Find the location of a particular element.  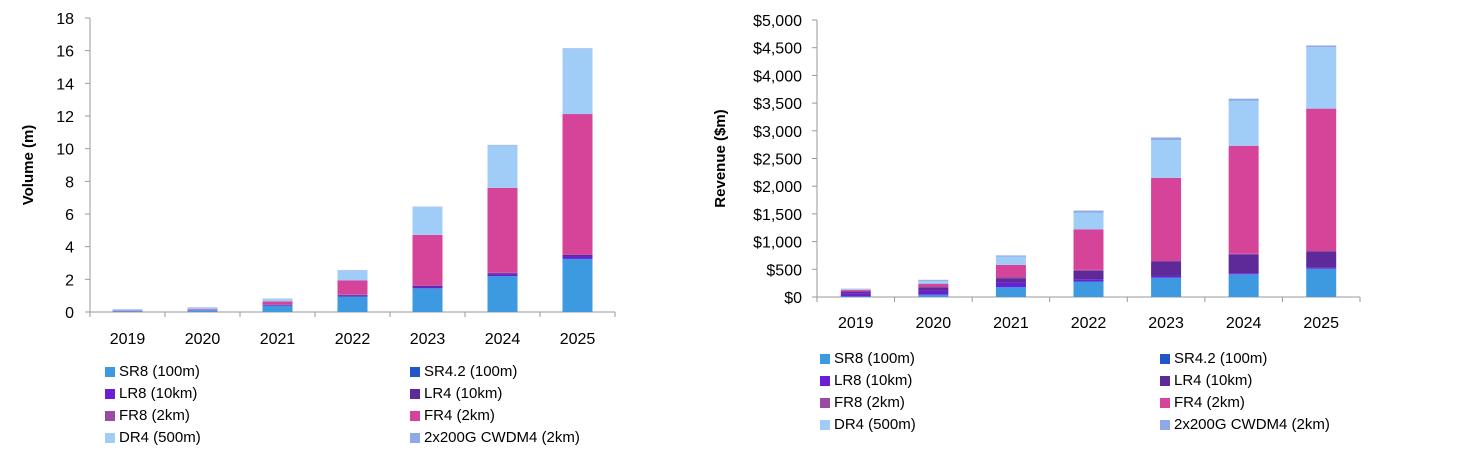

volume-legend-label: FR8 (2km) is located at coordinates (154, 415).